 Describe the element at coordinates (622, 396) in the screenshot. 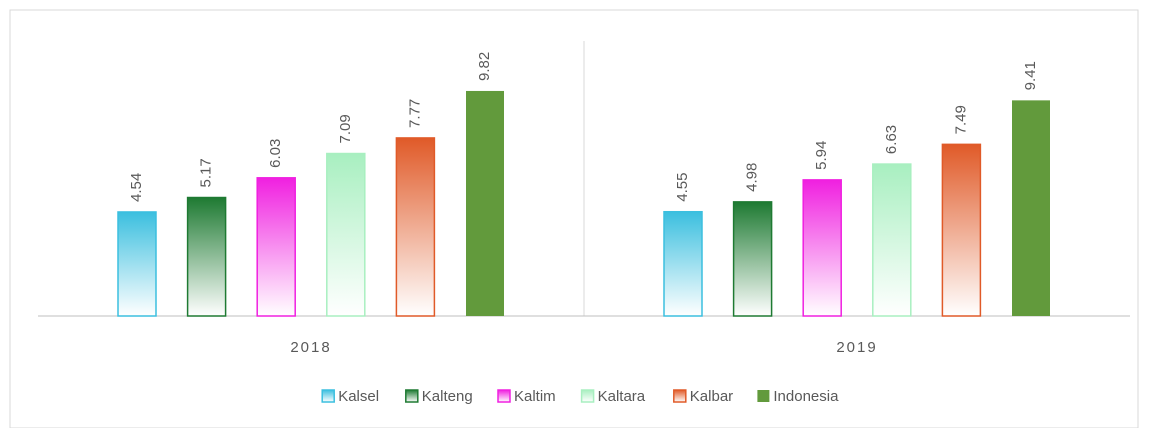

I see `legend-label: Kaltara` at that location.